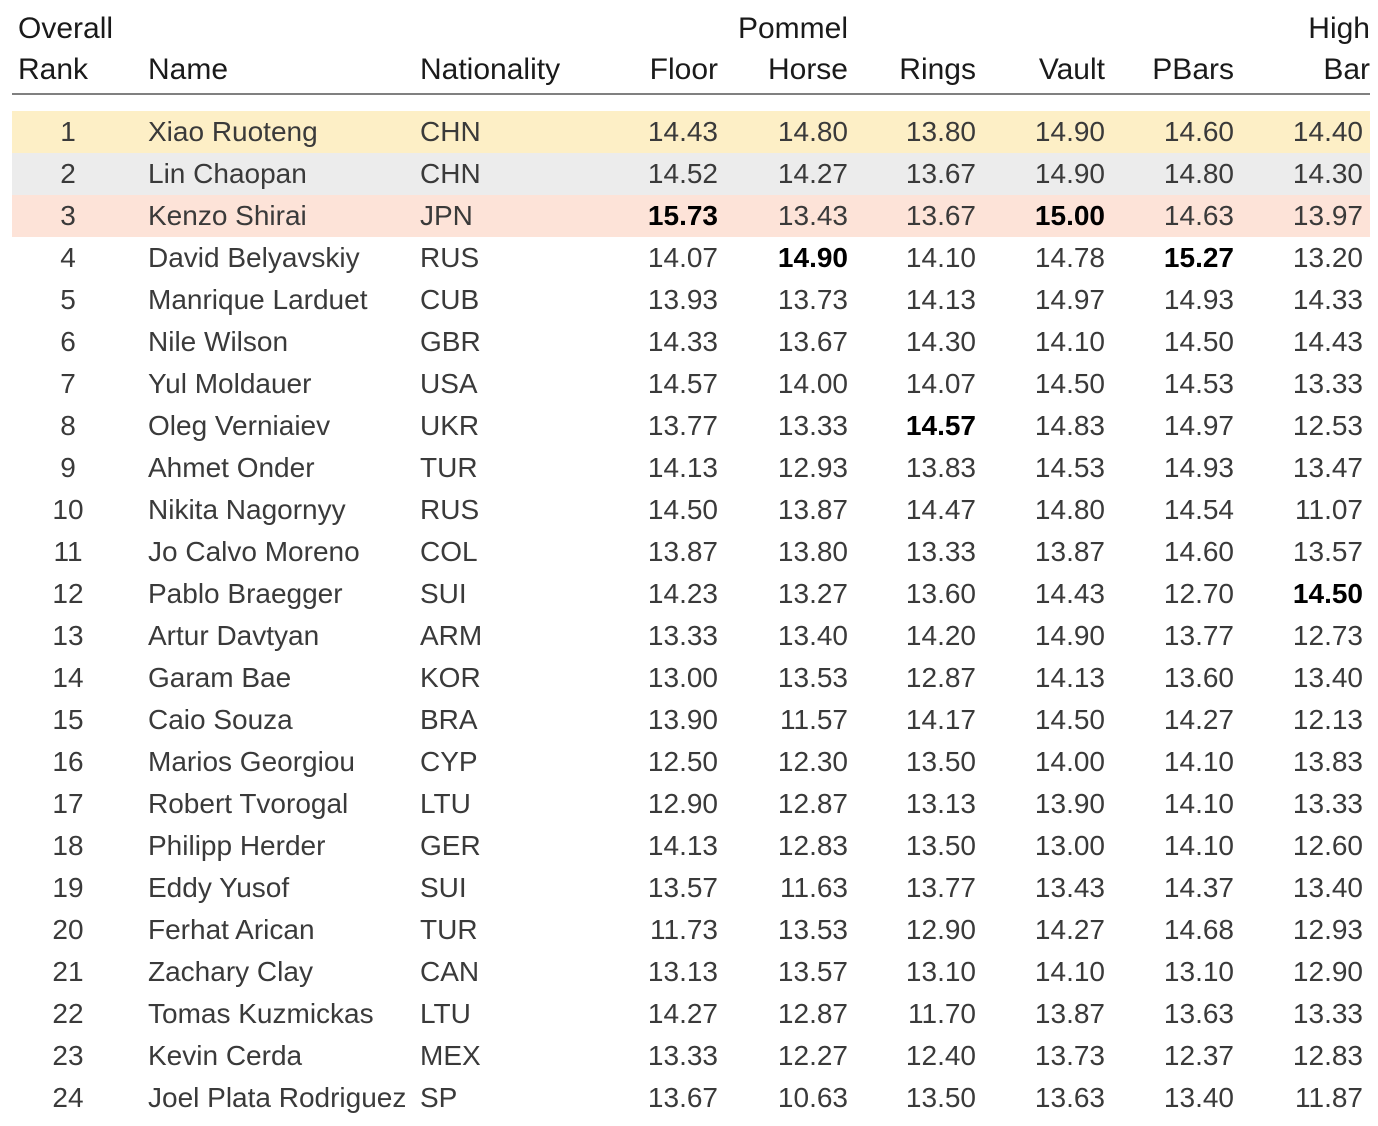  I want to click on nationality-cell: ARM, so click(451, 635).